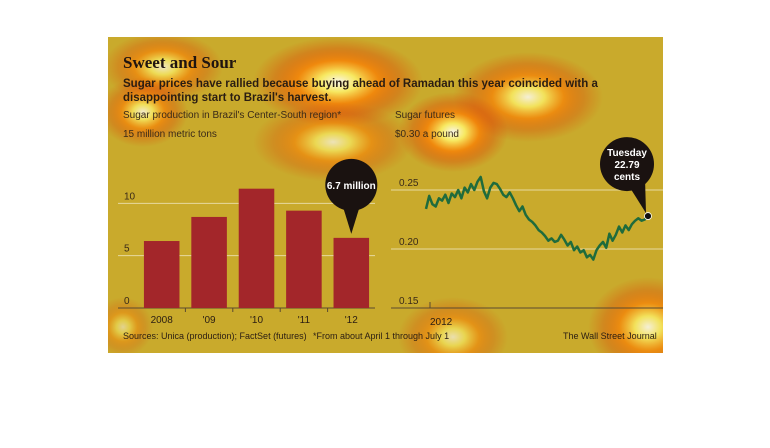 The image size is (770, 448). Describe the element at coordinates (409, 242) in the screenshot. I see `line-y-tick-label: 0.20` at that location.